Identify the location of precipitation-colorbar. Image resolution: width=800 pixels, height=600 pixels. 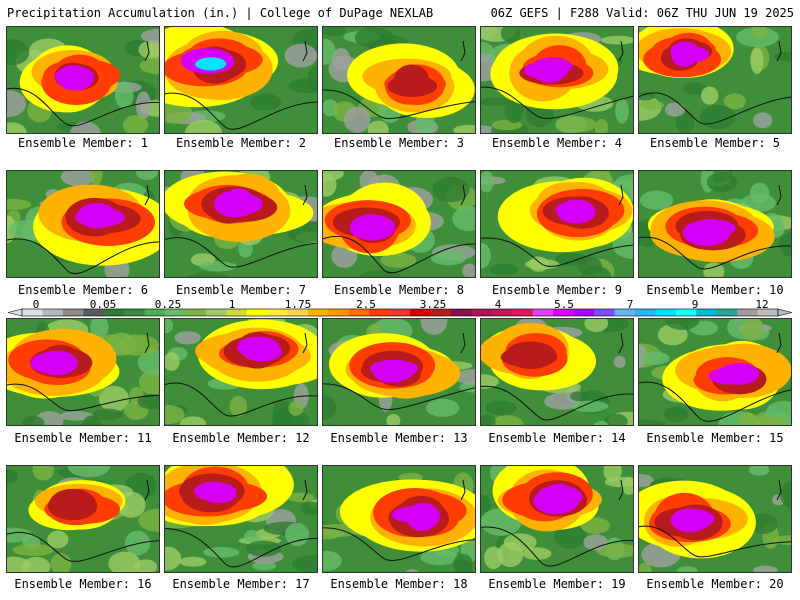
(400, 312).